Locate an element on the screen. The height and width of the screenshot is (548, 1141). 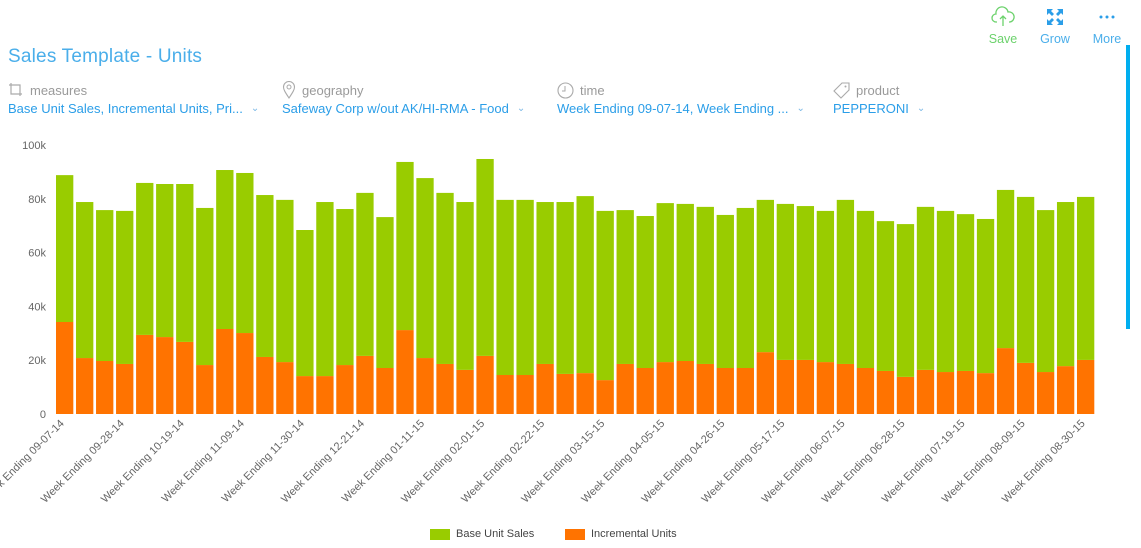
more-button: More is located at coordinates (1107, 26).